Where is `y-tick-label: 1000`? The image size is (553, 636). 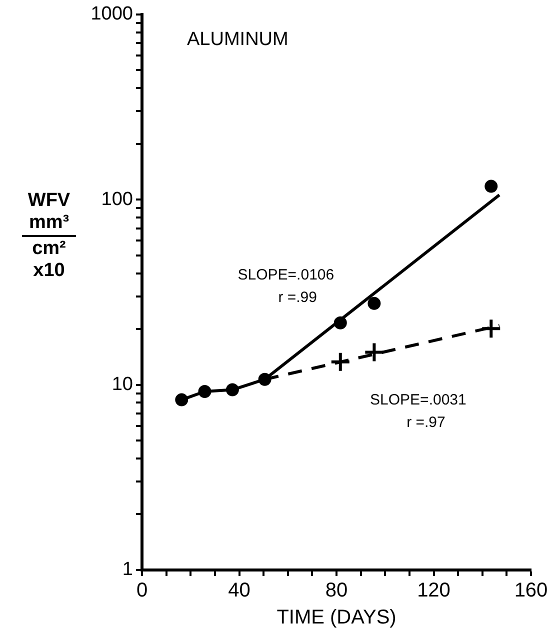 y-tick-label: 1000 is located at coordinates (111, 14).